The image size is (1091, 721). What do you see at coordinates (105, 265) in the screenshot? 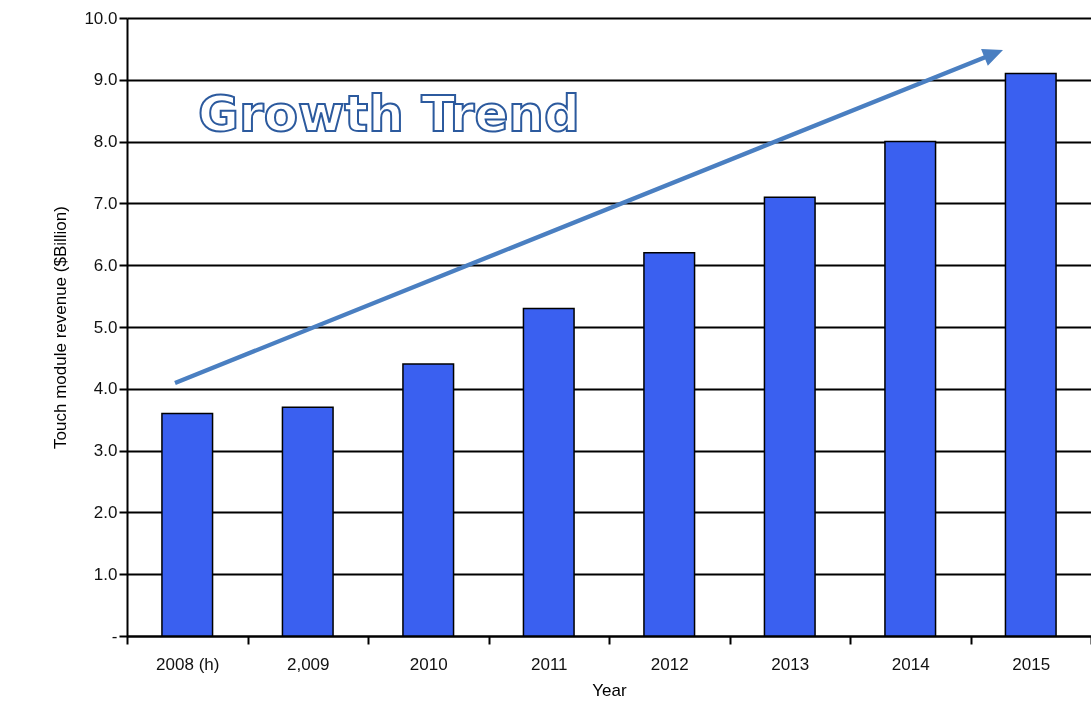
I see `y-tick-label: 6.0` at bounding box center [105, 265].